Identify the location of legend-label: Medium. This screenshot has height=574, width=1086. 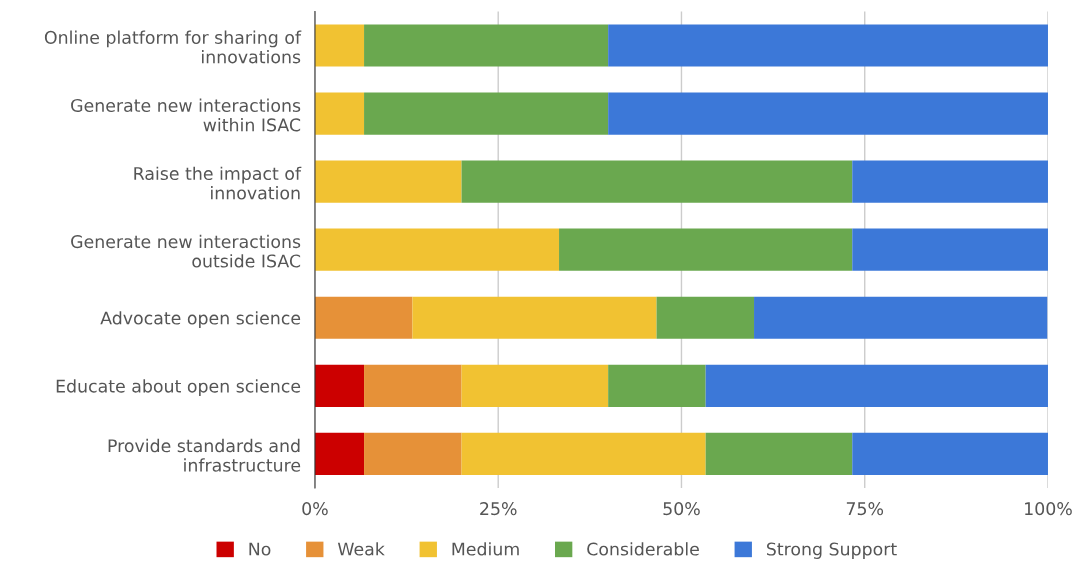
(485, 549).